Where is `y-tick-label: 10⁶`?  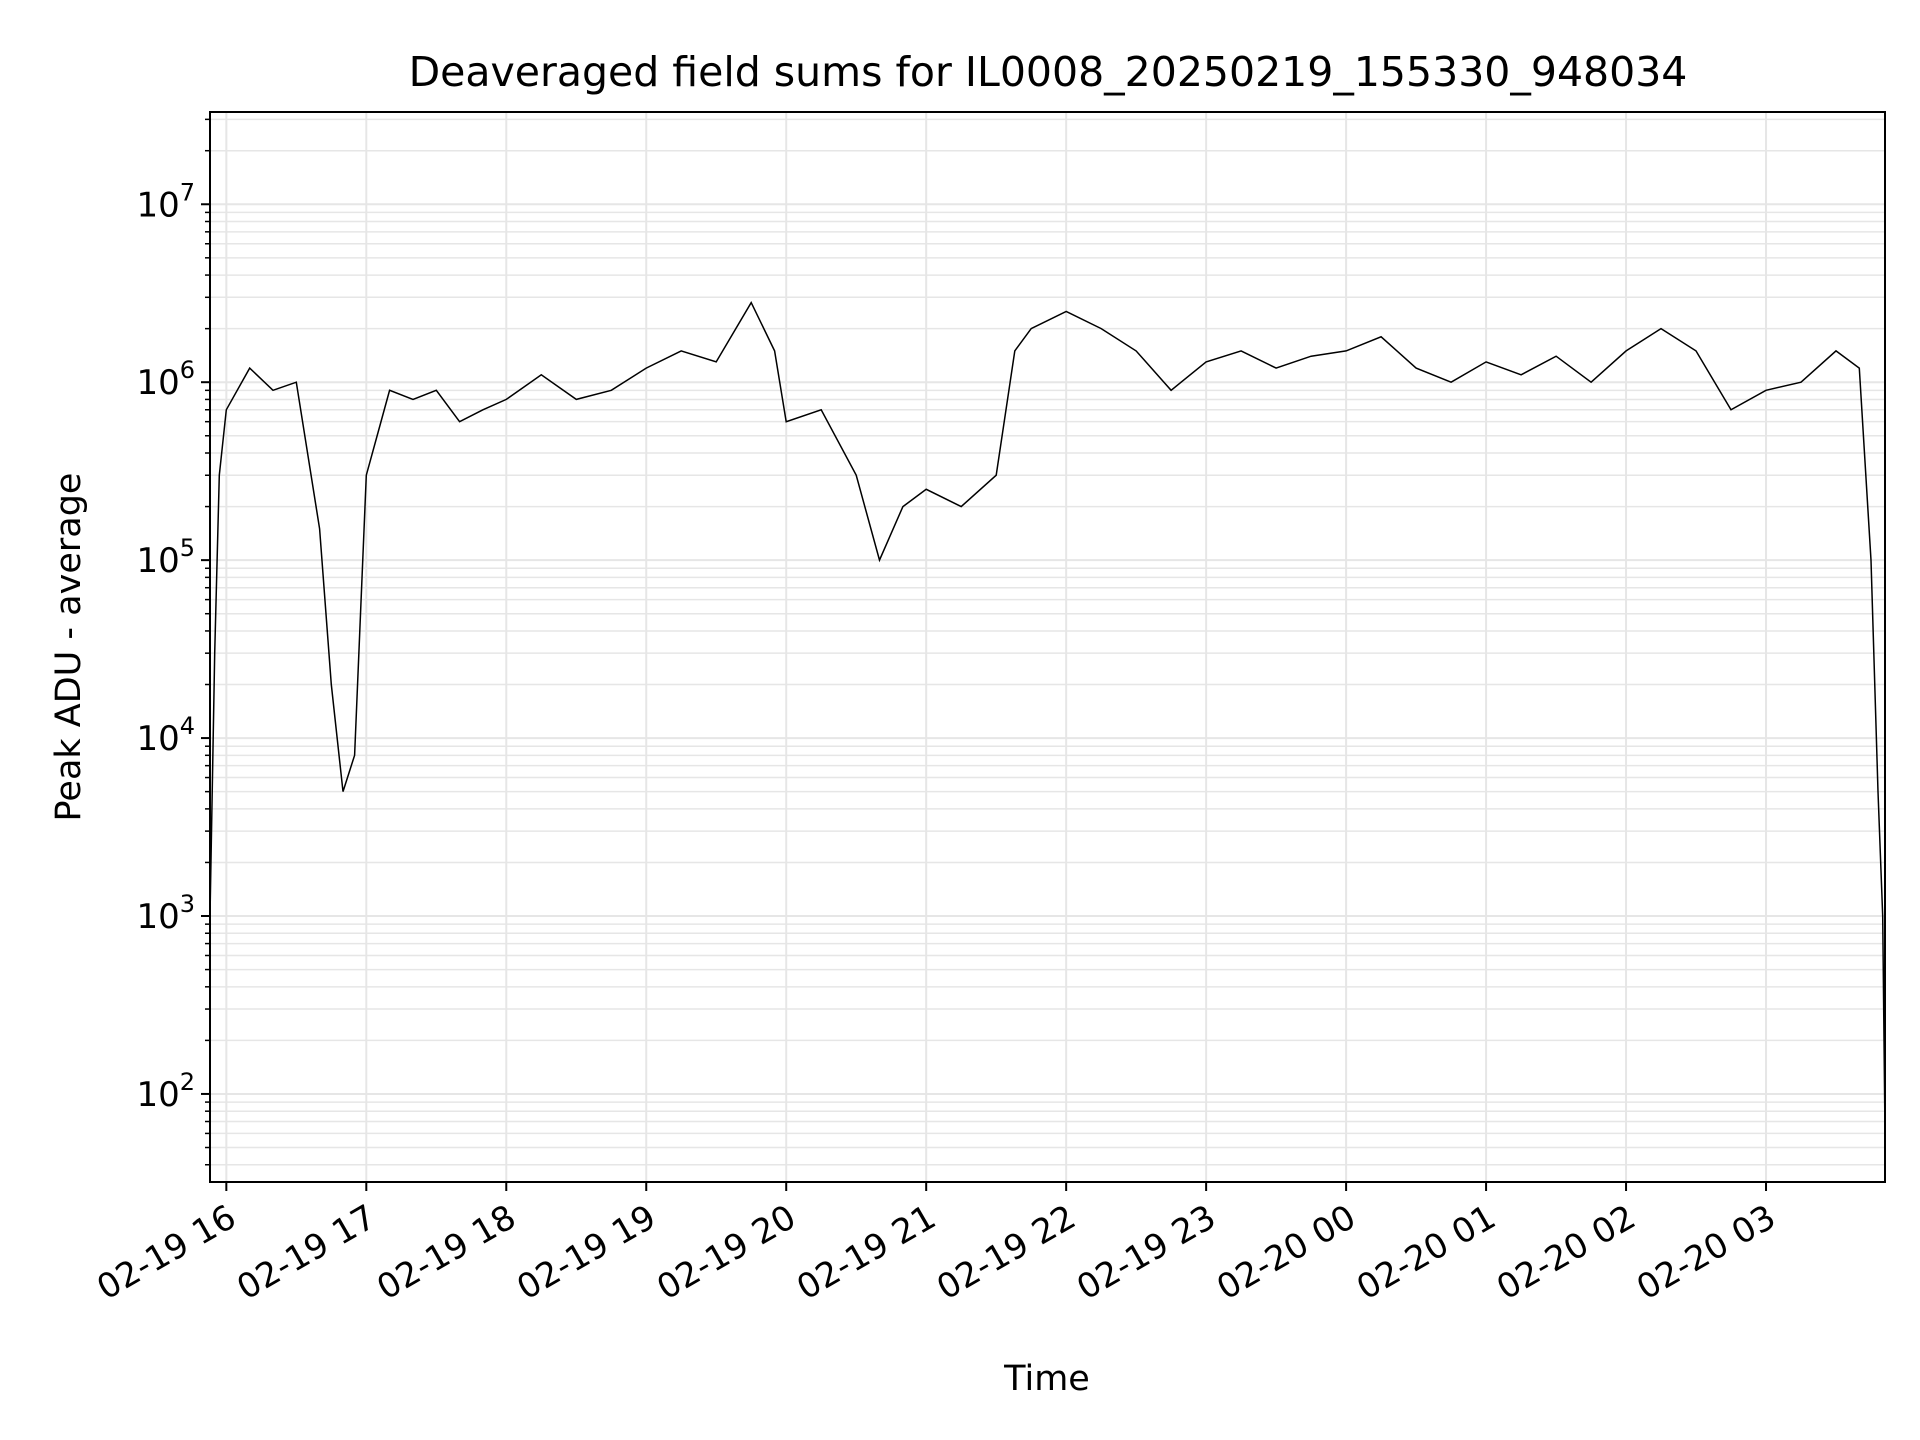
y-tick-label: 10⁶ is located at coordinates (165, 379).